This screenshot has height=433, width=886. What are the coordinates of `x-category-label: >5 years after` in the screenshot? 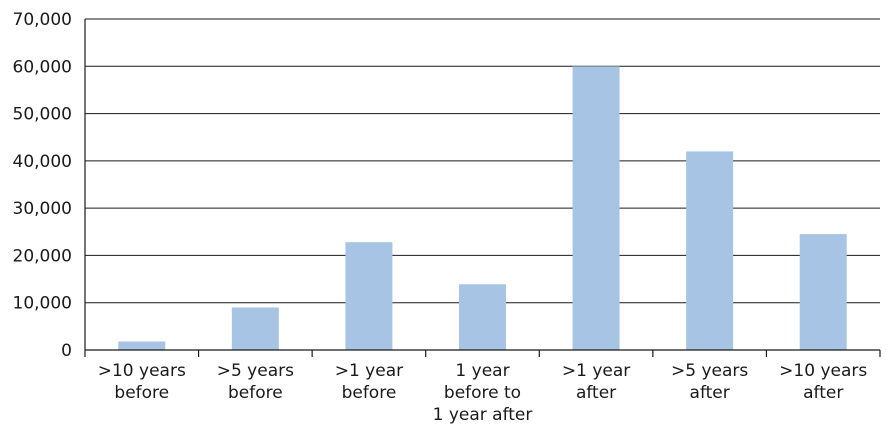 It's located at (709, 382).